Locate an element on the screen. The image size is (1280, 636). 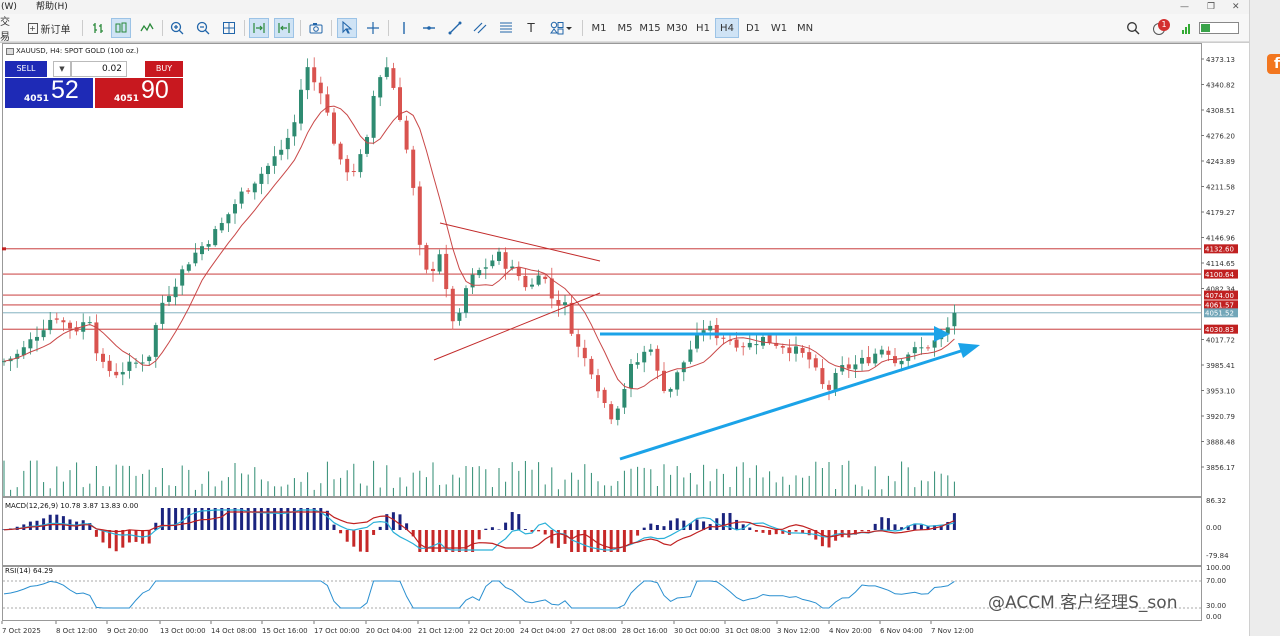
autoscroll-icon is located at coordinates (259, 28).